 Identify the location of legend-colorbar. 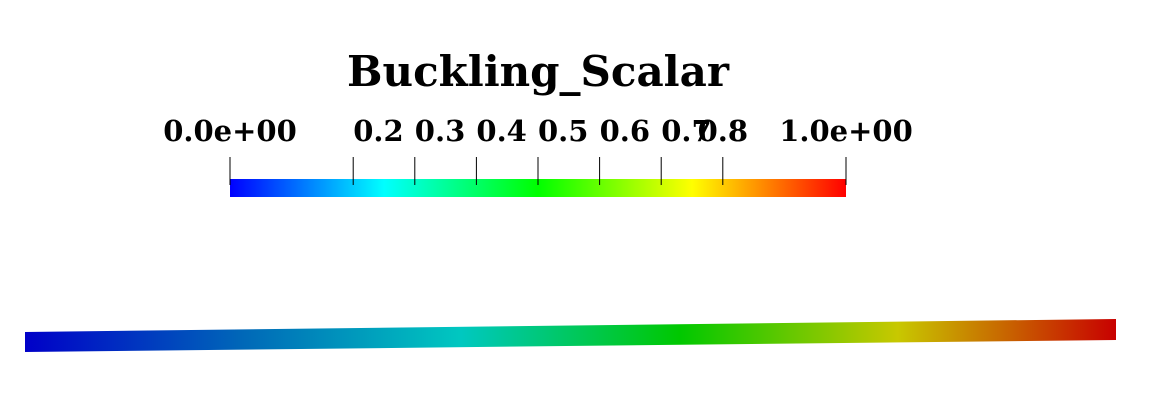
(538, 188).